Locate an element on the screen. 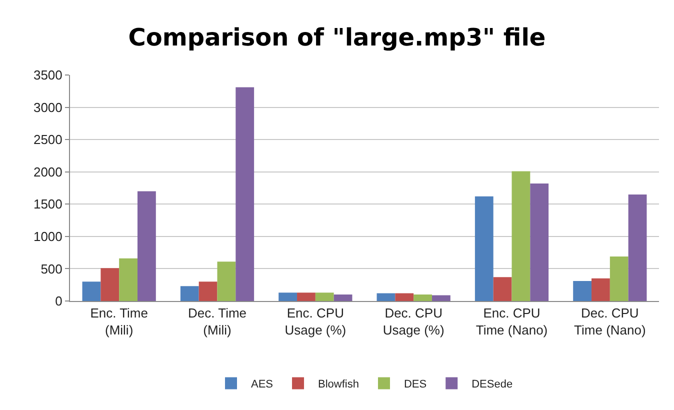  legend-label: Blowfish is located at coordinates (338, 384).